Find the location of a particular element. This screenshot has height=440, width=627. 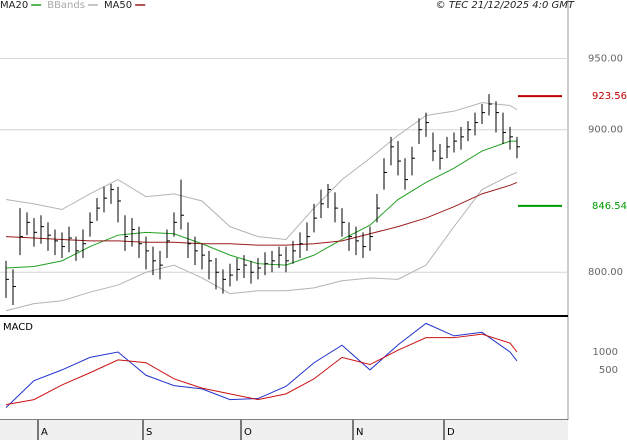

y-tick-label: 1000 is located at coordinates (605, 352).